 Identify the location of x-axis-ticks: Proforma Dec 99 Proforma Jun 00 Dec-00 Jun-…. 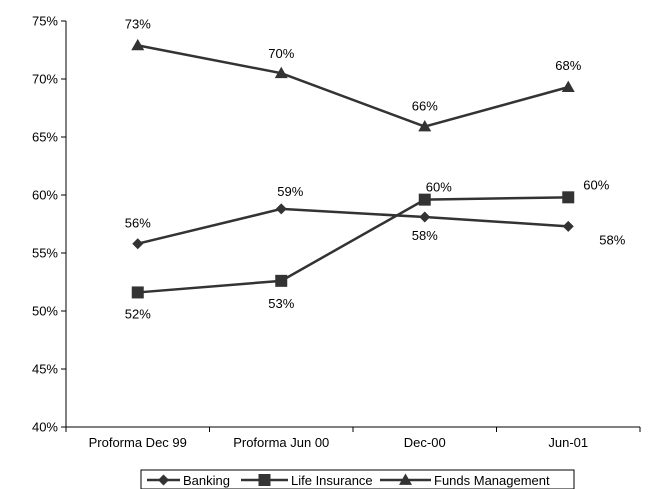
(353, 438).